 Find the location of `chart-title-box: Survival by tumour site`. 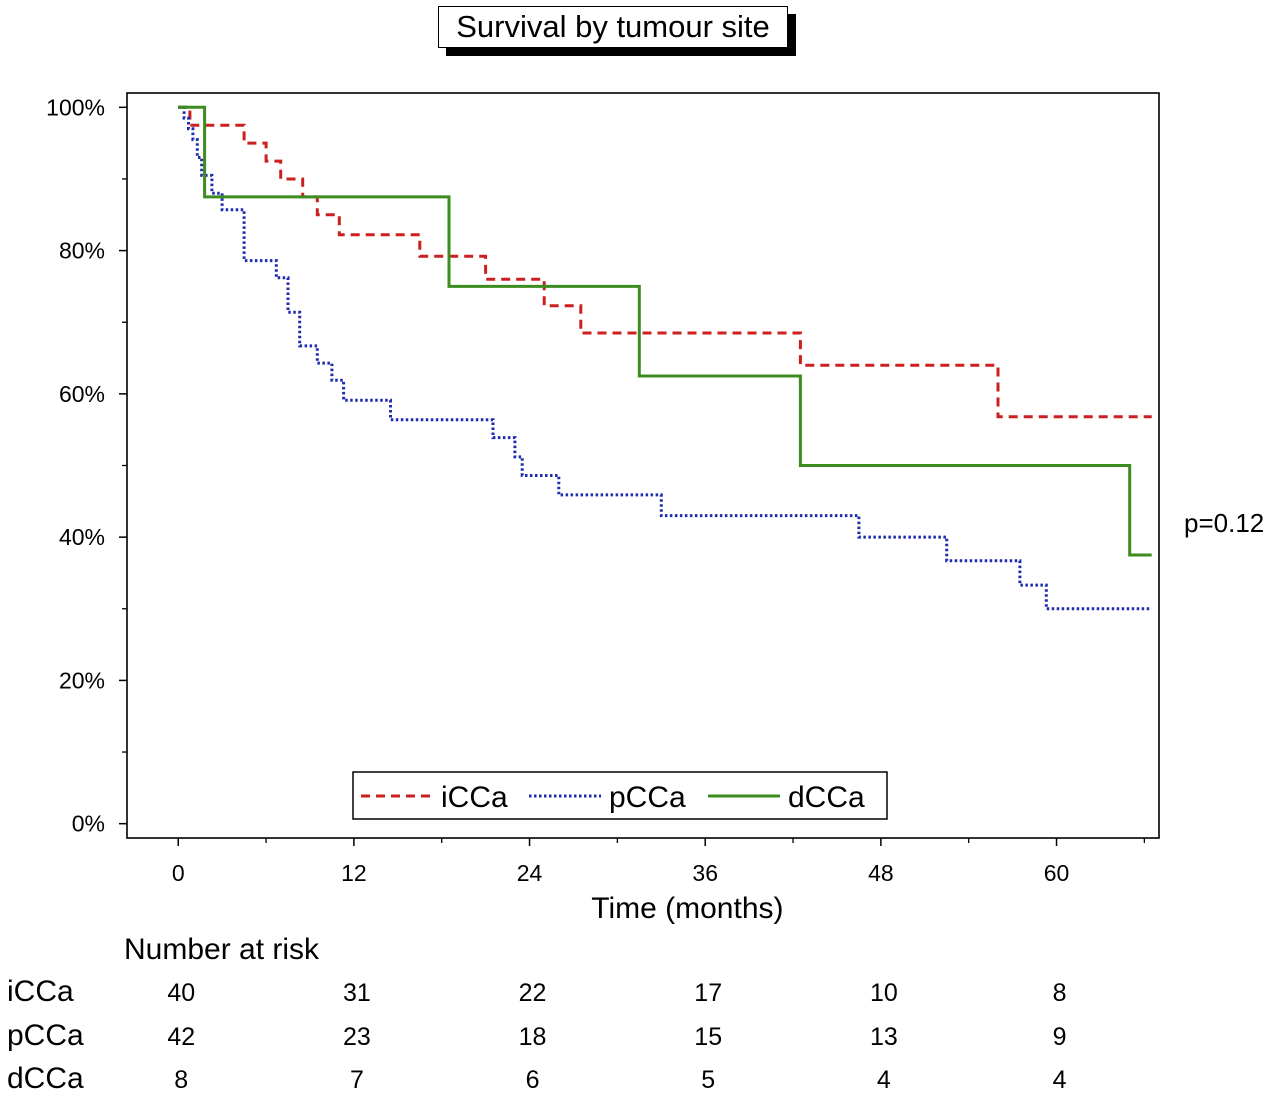

chart-title-box: Survival by tumour site is located at coordinates (617, 31).